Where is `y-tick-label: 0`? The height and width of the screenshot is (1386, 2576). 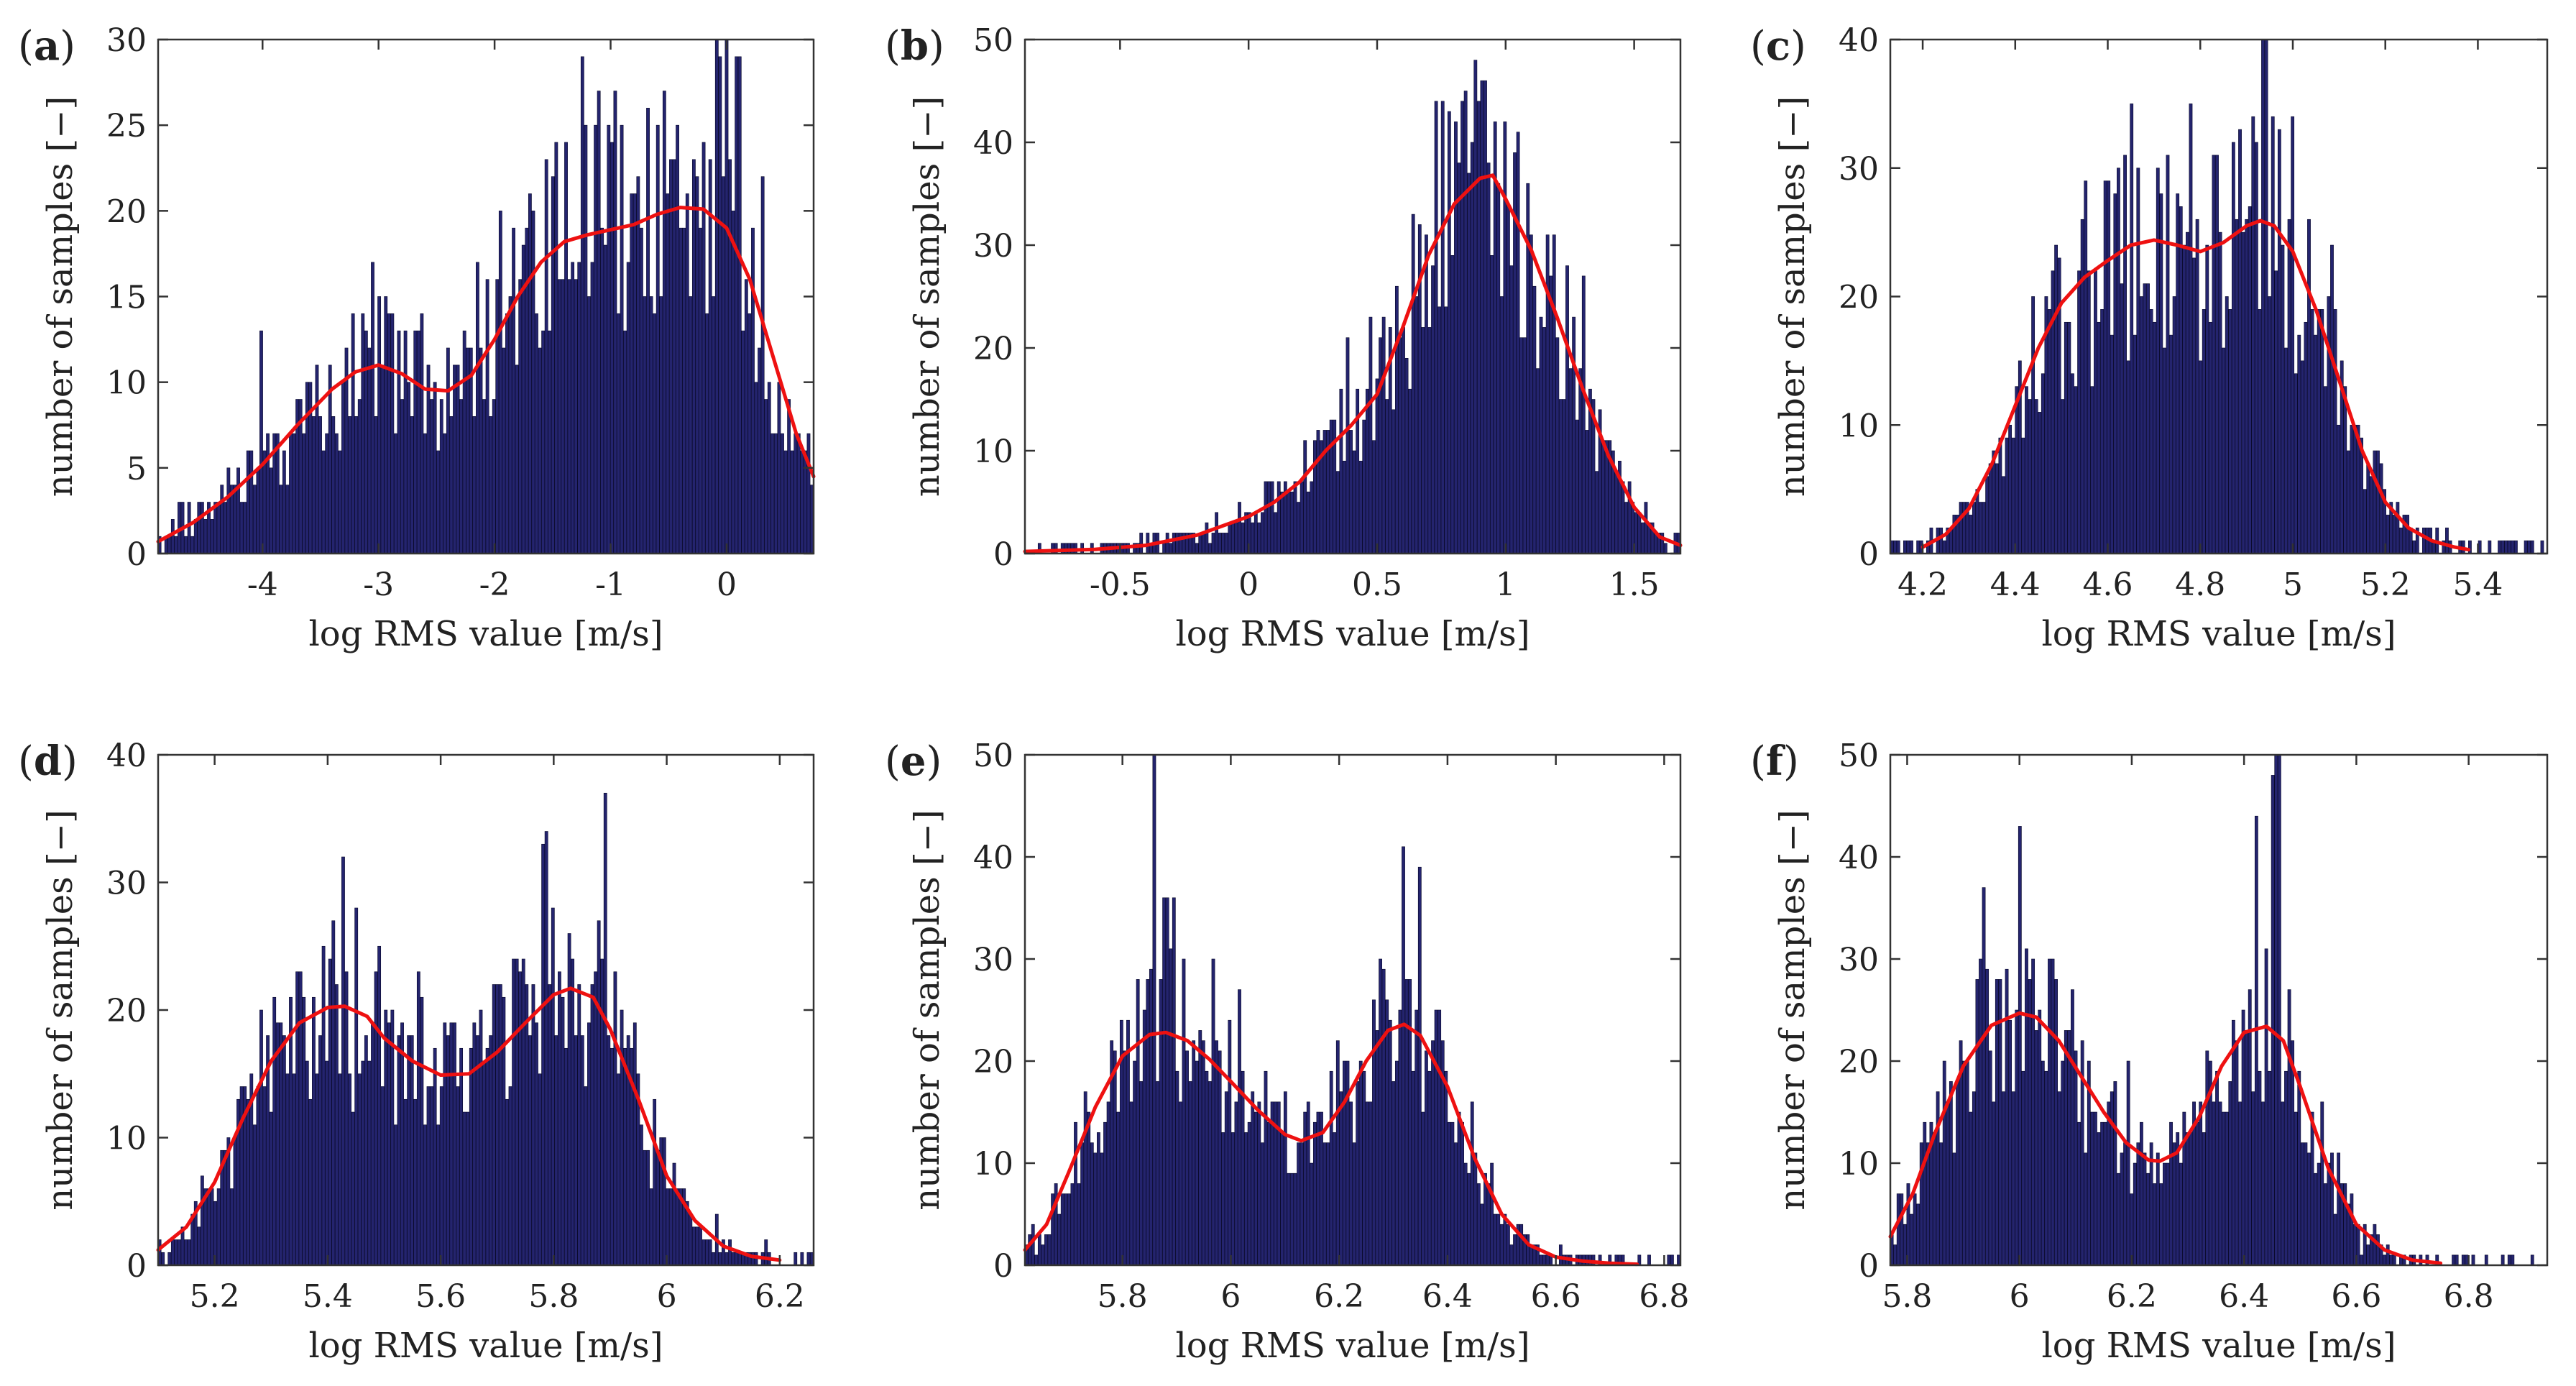 y-tick-label: 0 is located at coordinates (136, 554).